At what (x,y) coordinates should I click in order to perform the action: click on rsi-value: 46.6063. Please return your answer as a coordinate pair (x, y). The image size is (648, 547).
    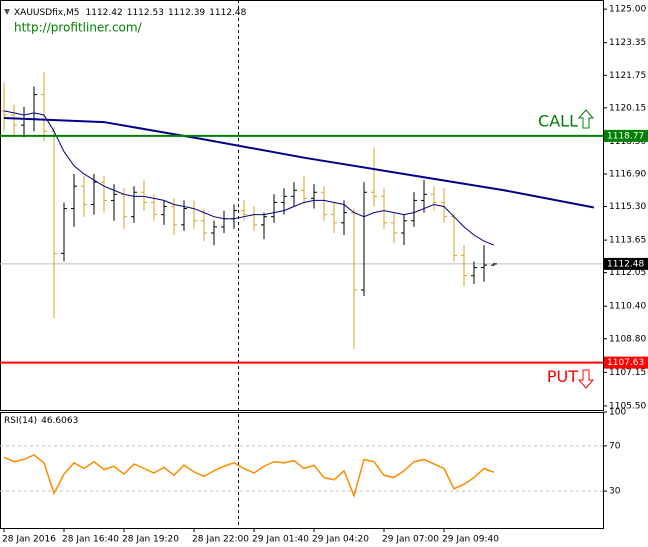
    Looking at the image, I should click on (59, 421).